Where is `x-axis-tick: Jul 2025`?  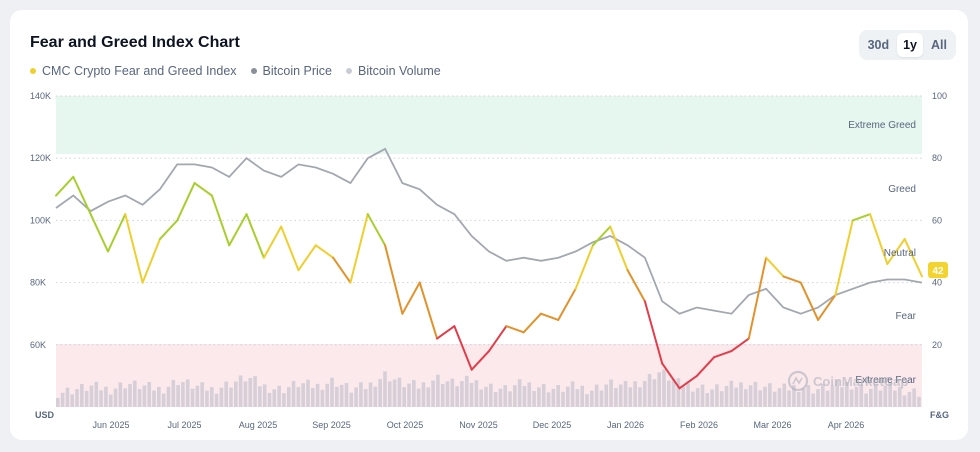
x-axis-tick: Jul 2025 is located at coordinates (184, 425).